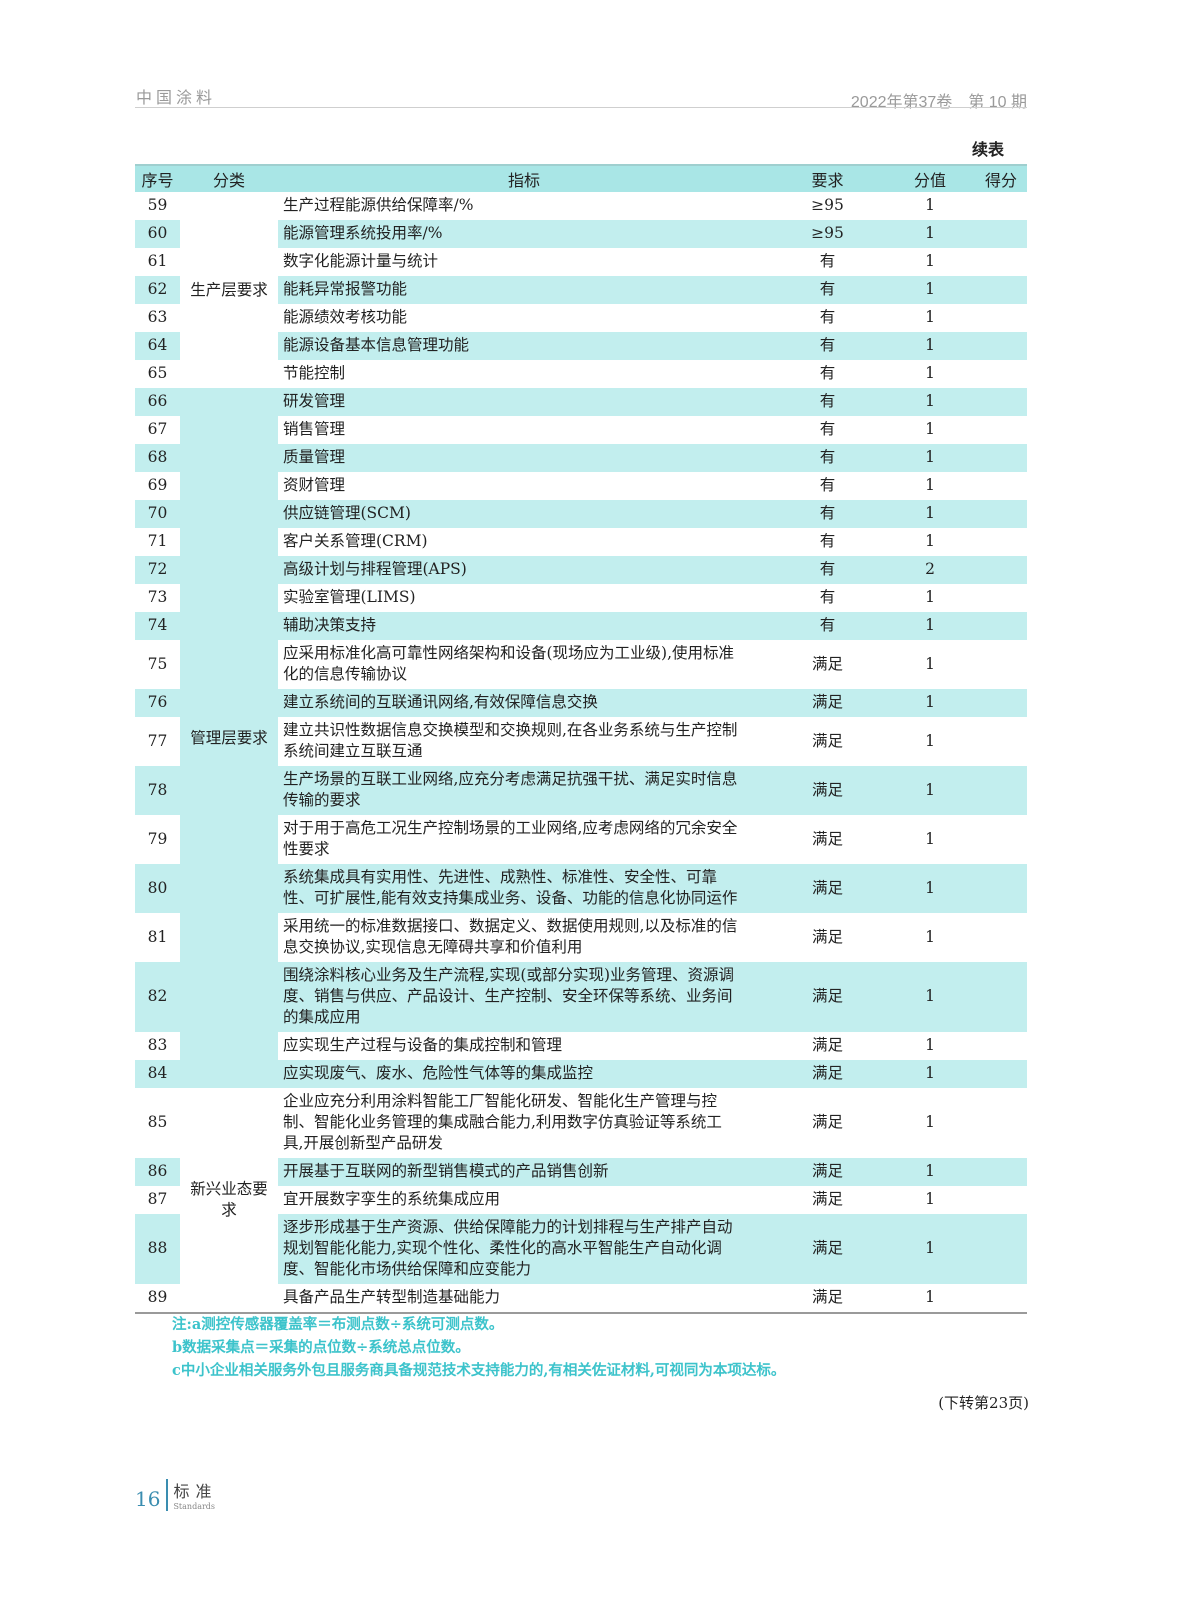 This screenshot has height=1600, width=1187. What do you see at coordinates (157, 485) in the screenshot?
I see `row-number: 69` at bounding box center [157, 485].